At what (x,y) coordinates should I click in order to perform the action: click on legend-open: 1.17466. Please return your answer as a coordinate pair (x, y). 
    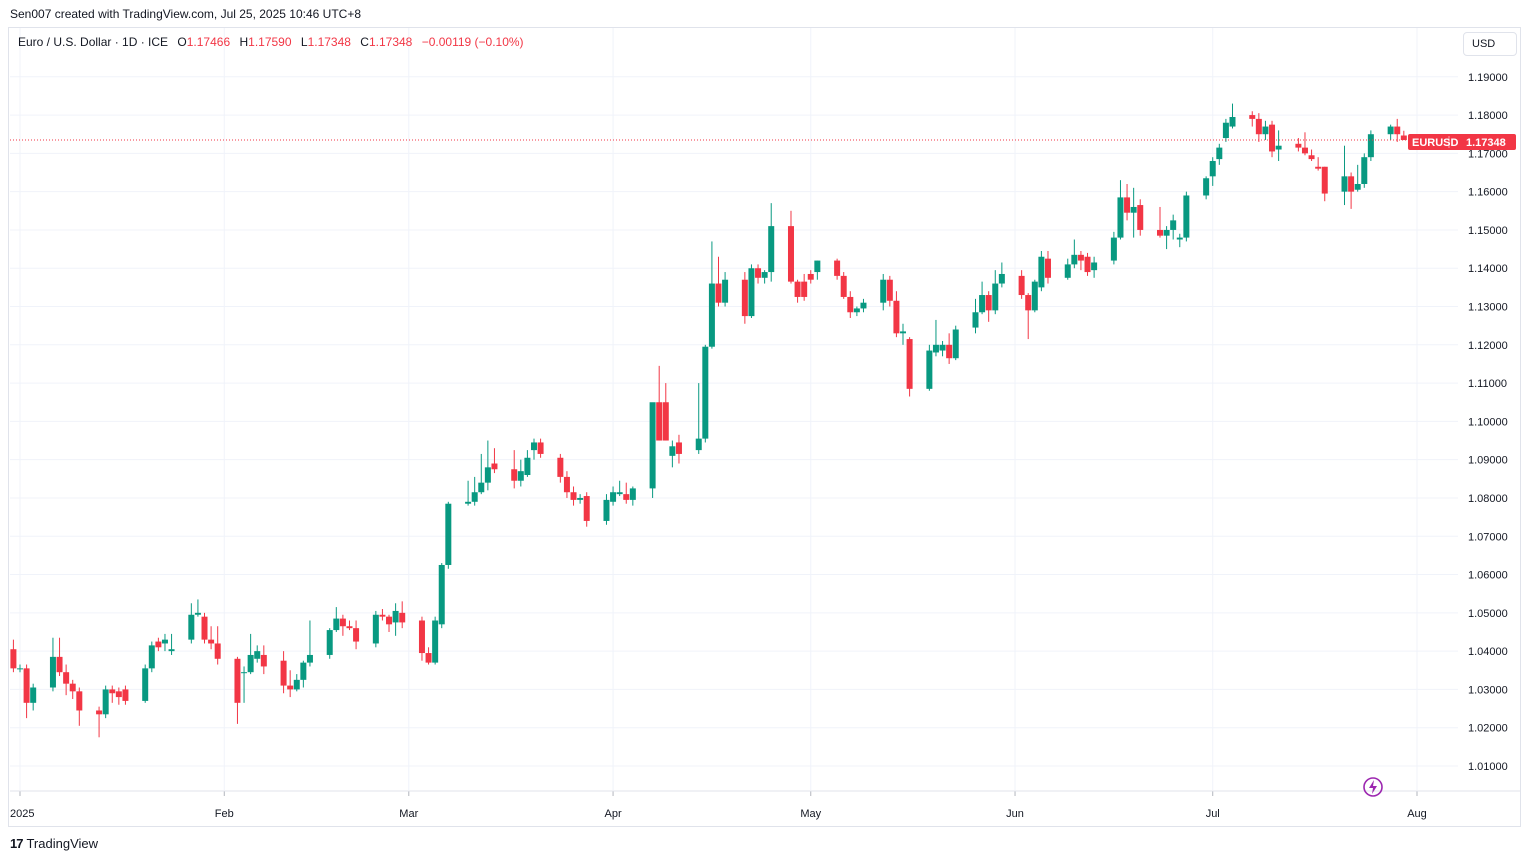
    Looking at the image, I should click on (208, 42).